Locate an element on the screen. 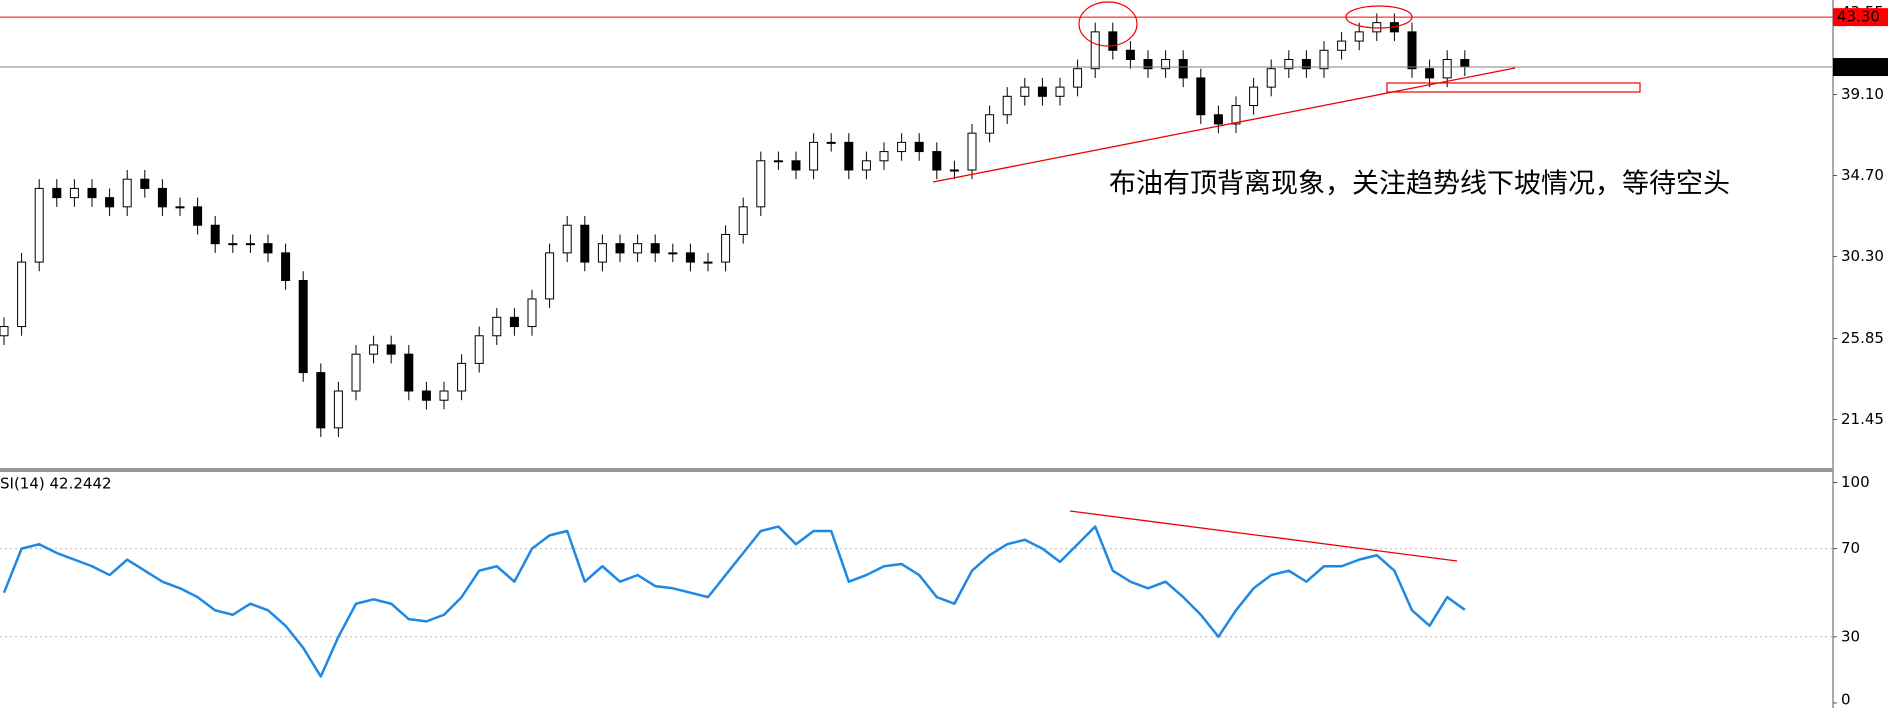 The image size is (1900, 708). y-tick-label: 70 is located at coordinates (1850, 548).